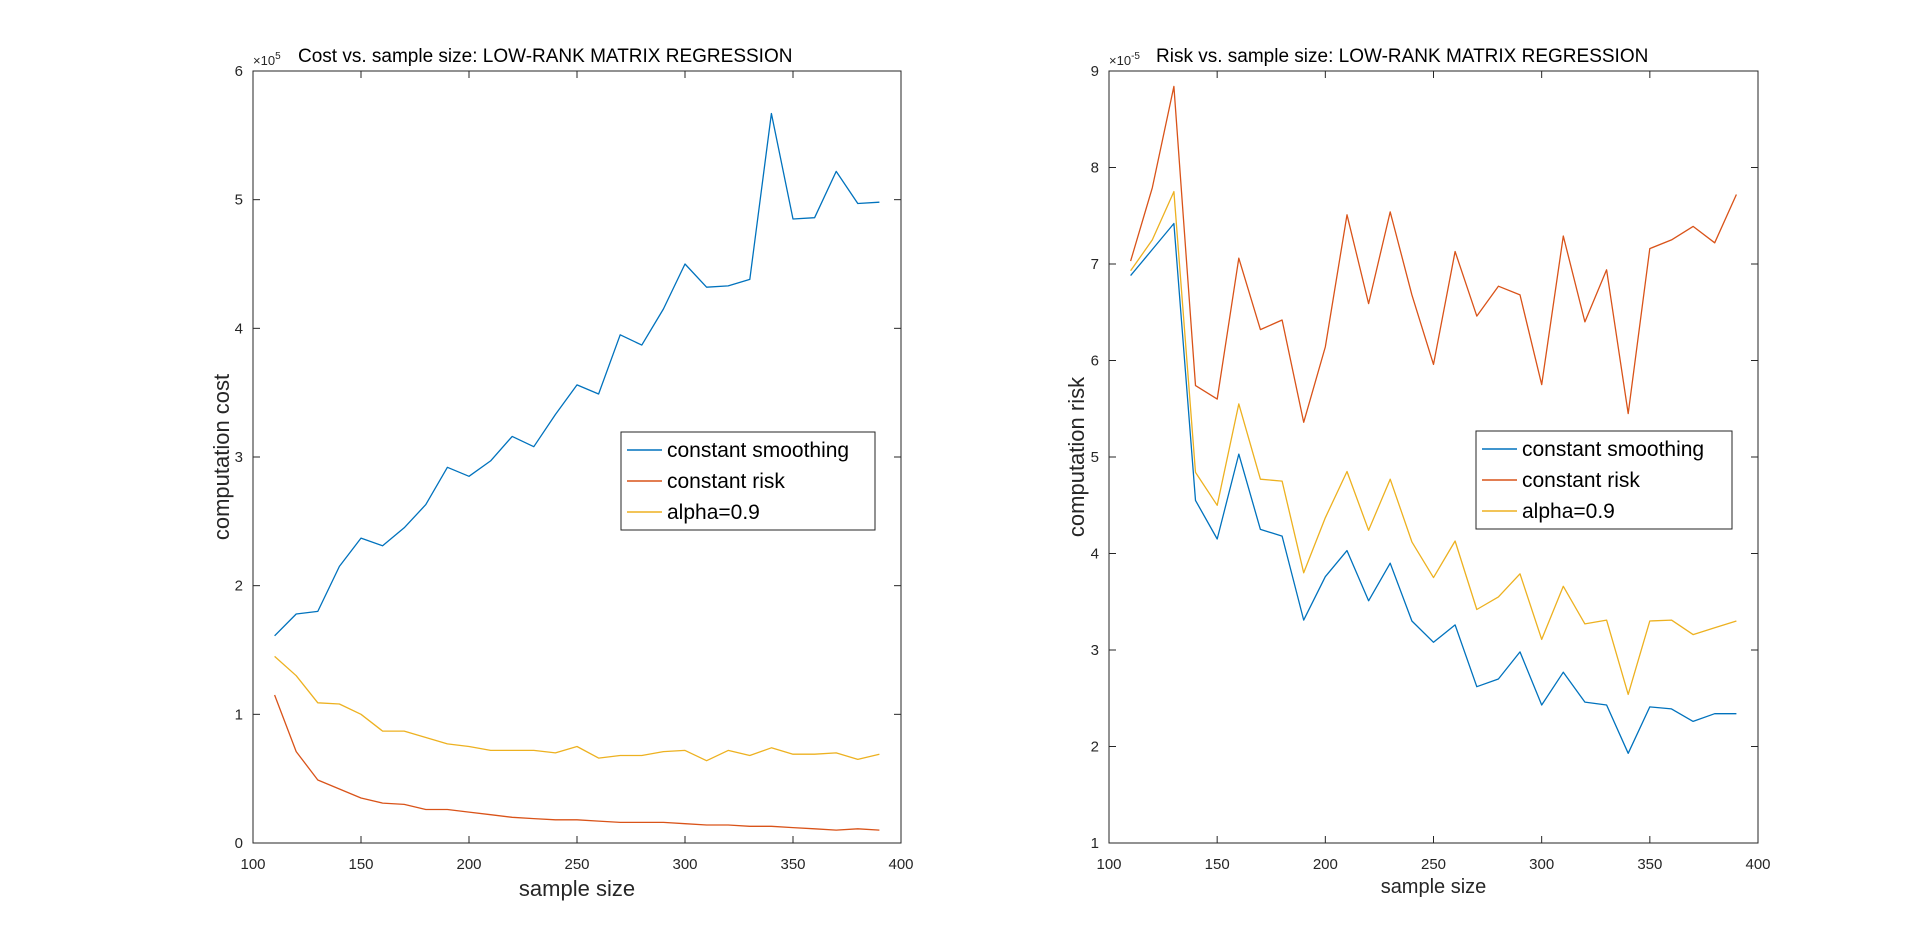 This screenshot has width=1920, height=937. Describe the element at coordinates (1095, 71) in the screenshot. I see `y-tick-label: 9` at that location.